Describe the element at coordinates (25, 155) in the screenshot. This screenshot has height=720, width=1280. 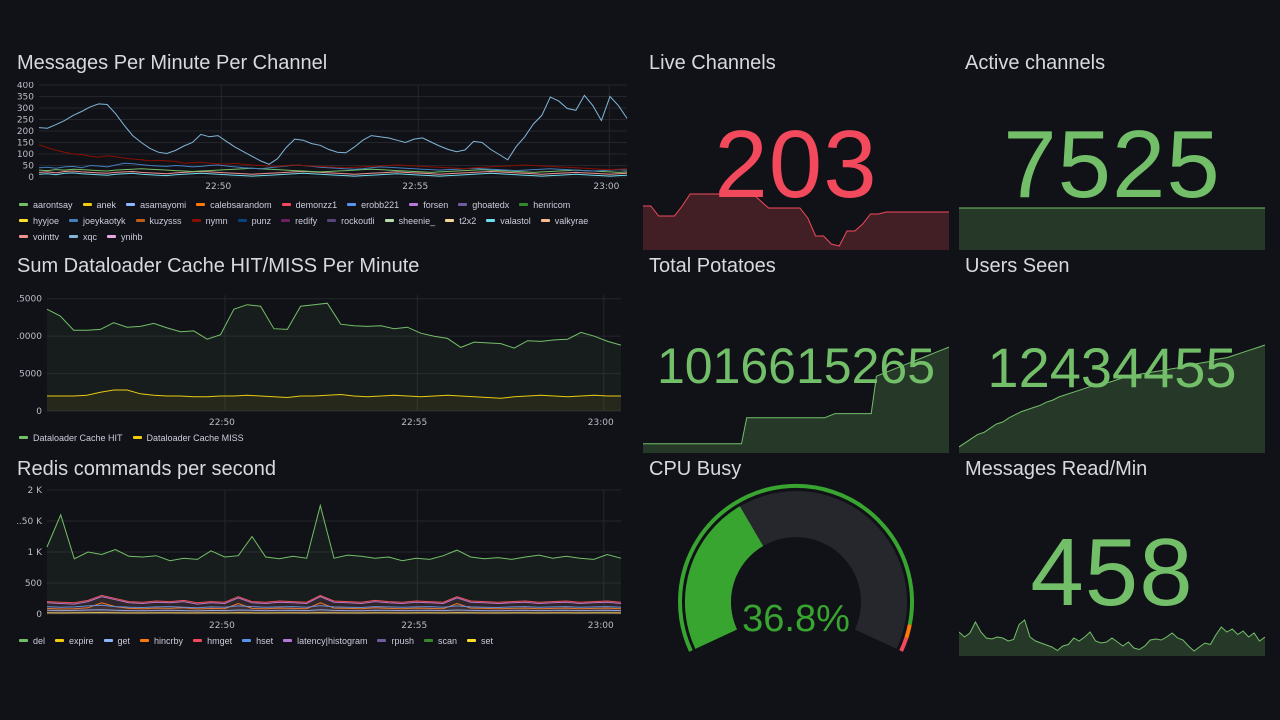
I see `y-tick-label: 100` at that location.